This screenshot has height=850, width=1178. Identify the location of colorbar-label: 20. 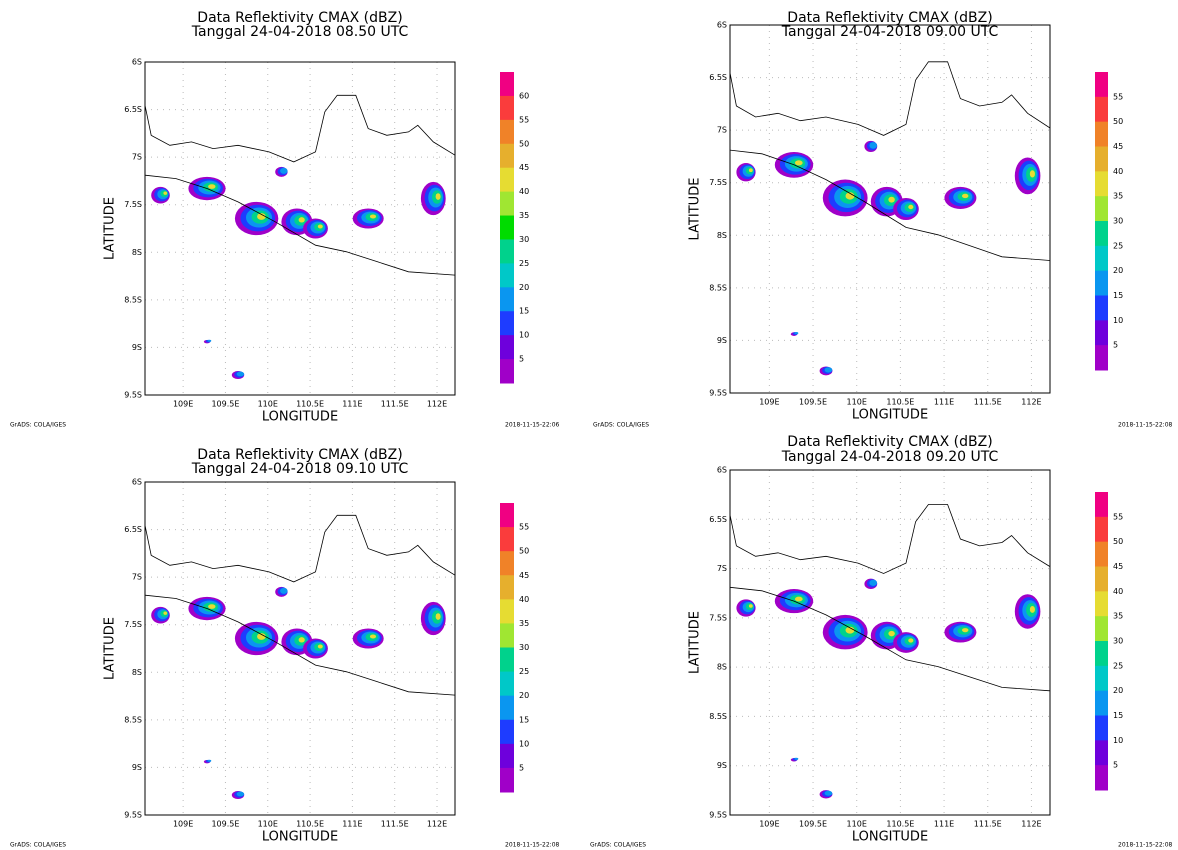
(1118, 690).